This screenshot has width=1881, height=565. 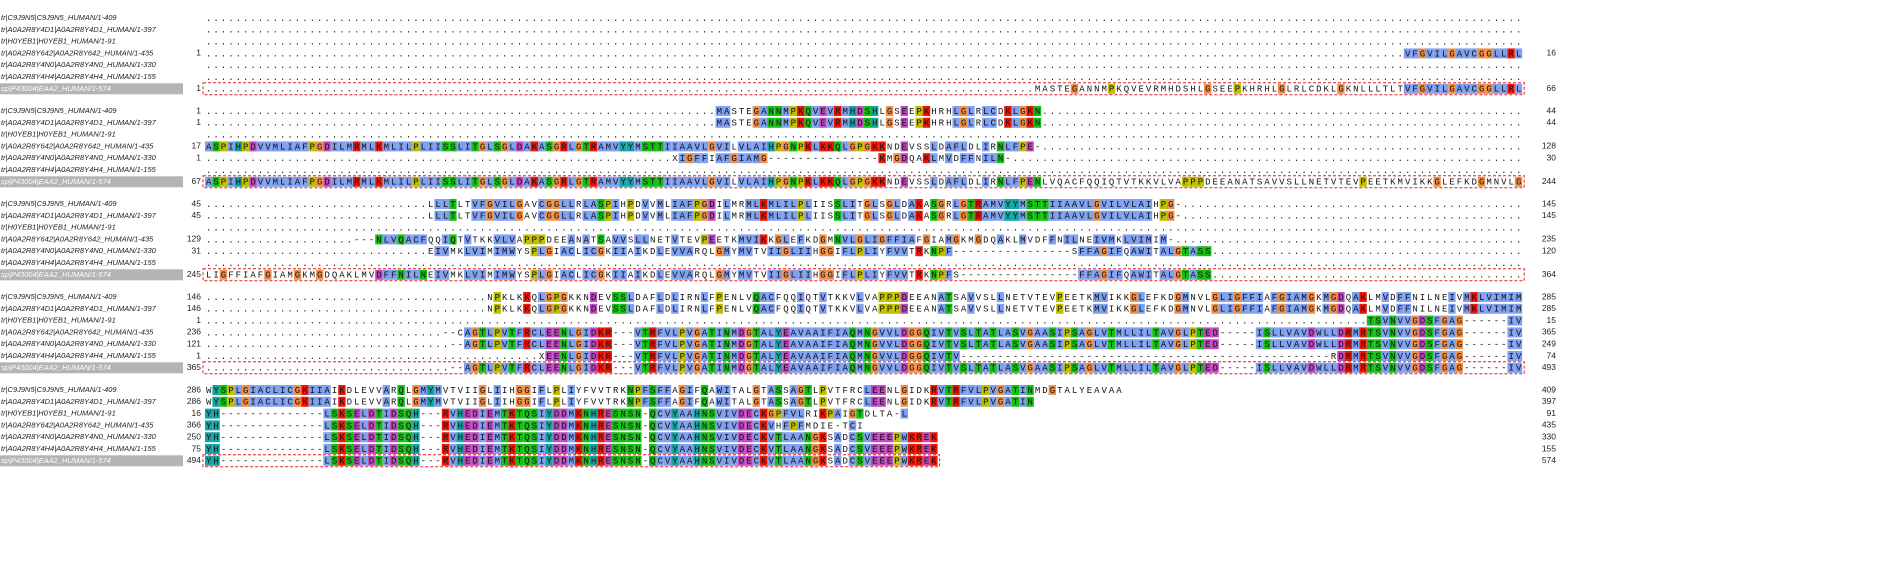 I want to click on sequence-name: tr|A0A2R8Y4N0|A0A2R8Y4N0_HUMAN/1-330, so click(x=79, y=250).